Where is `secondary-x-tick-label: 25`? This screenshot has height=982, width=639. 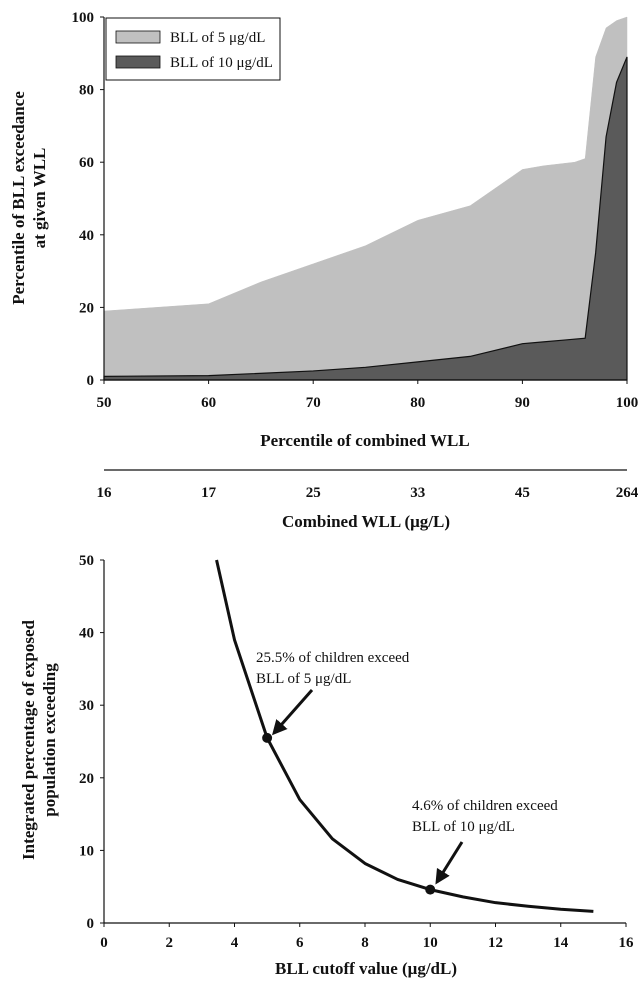 secondary-x-tick-label: 25 is located at coordinates (313, 493).